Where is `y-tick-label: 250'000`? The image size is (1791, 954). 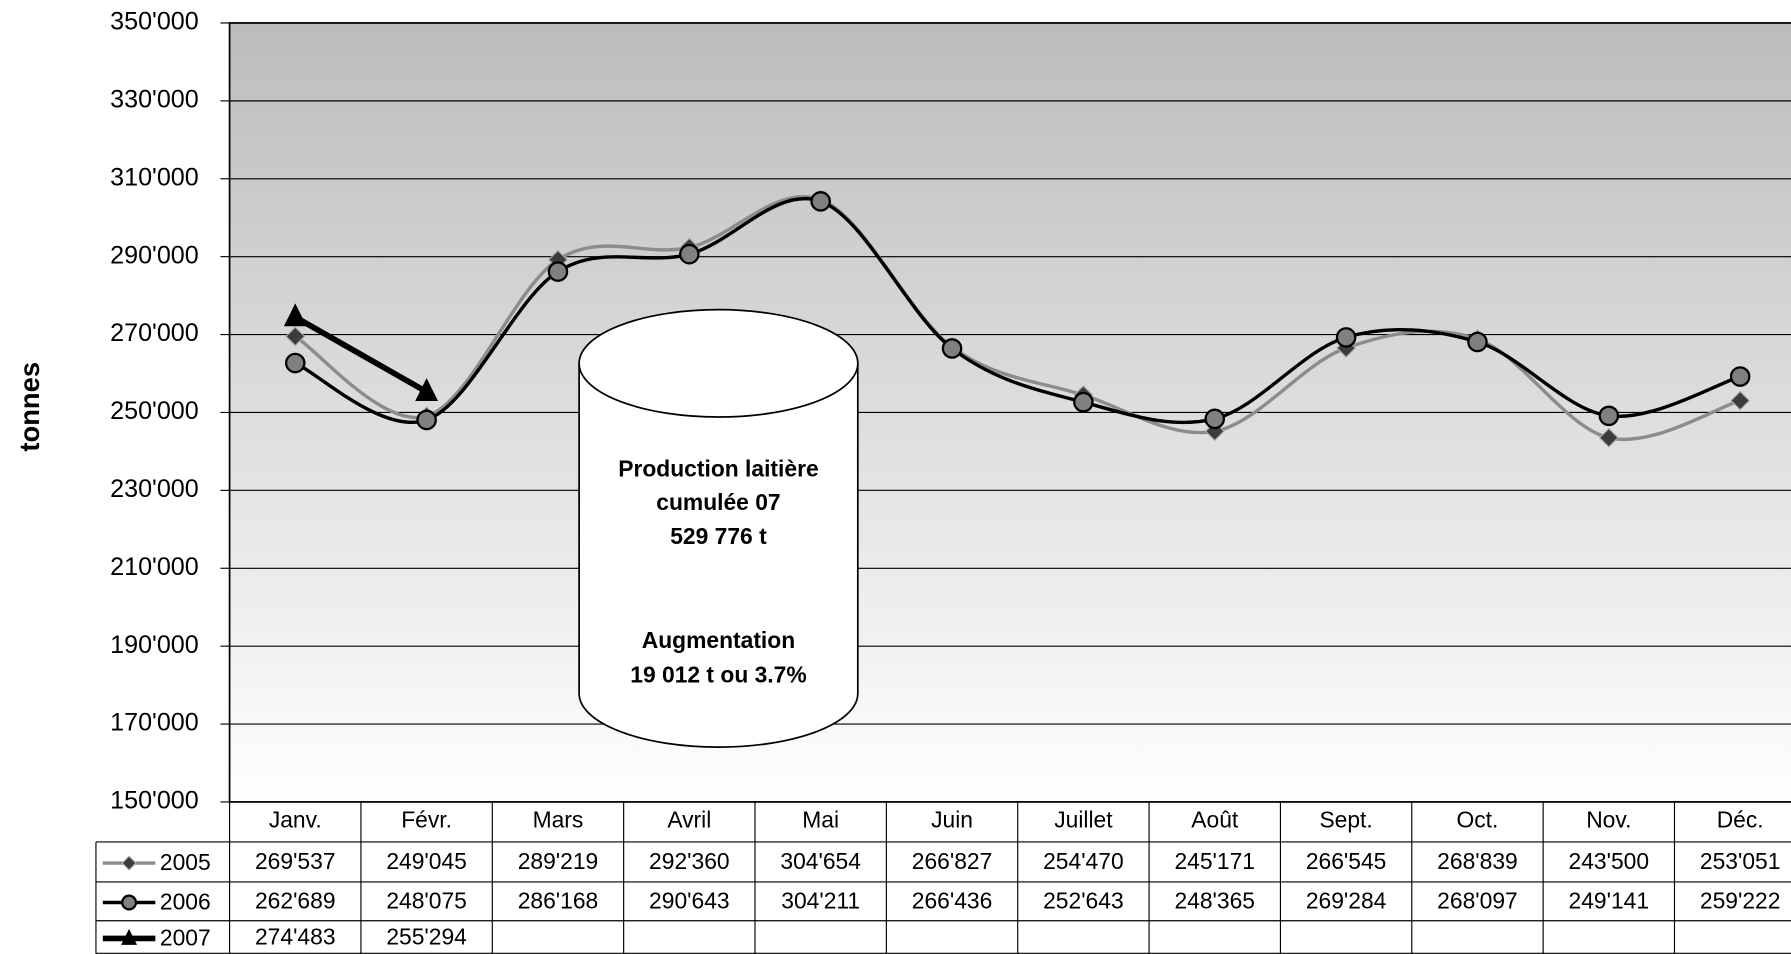
y-tick-label: 250'000 is located at coordinates (154, 411).